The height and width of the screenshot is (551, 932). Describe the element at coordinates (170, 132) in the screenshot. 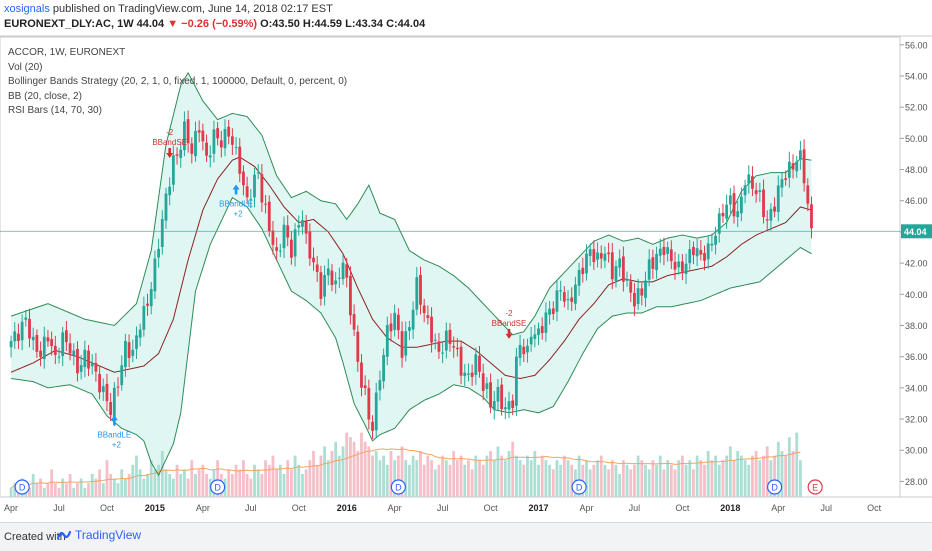

I see `signal-qty: -2` at that location.